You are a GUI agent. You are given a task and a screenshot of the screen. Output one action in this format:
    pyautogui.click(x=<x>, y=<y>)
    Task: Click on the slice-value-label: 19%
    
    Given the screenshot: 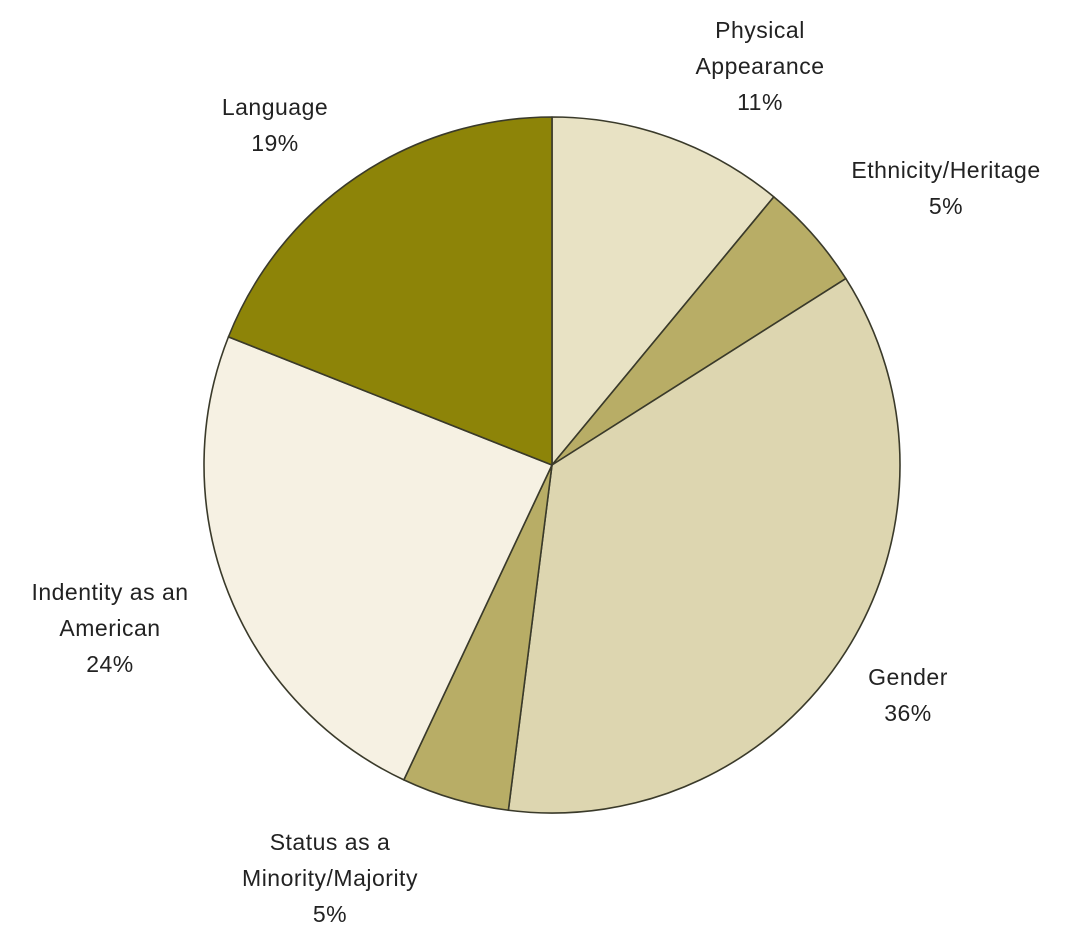 What is the action you would take?
    pyautogui.click(x=275, y=143)
    